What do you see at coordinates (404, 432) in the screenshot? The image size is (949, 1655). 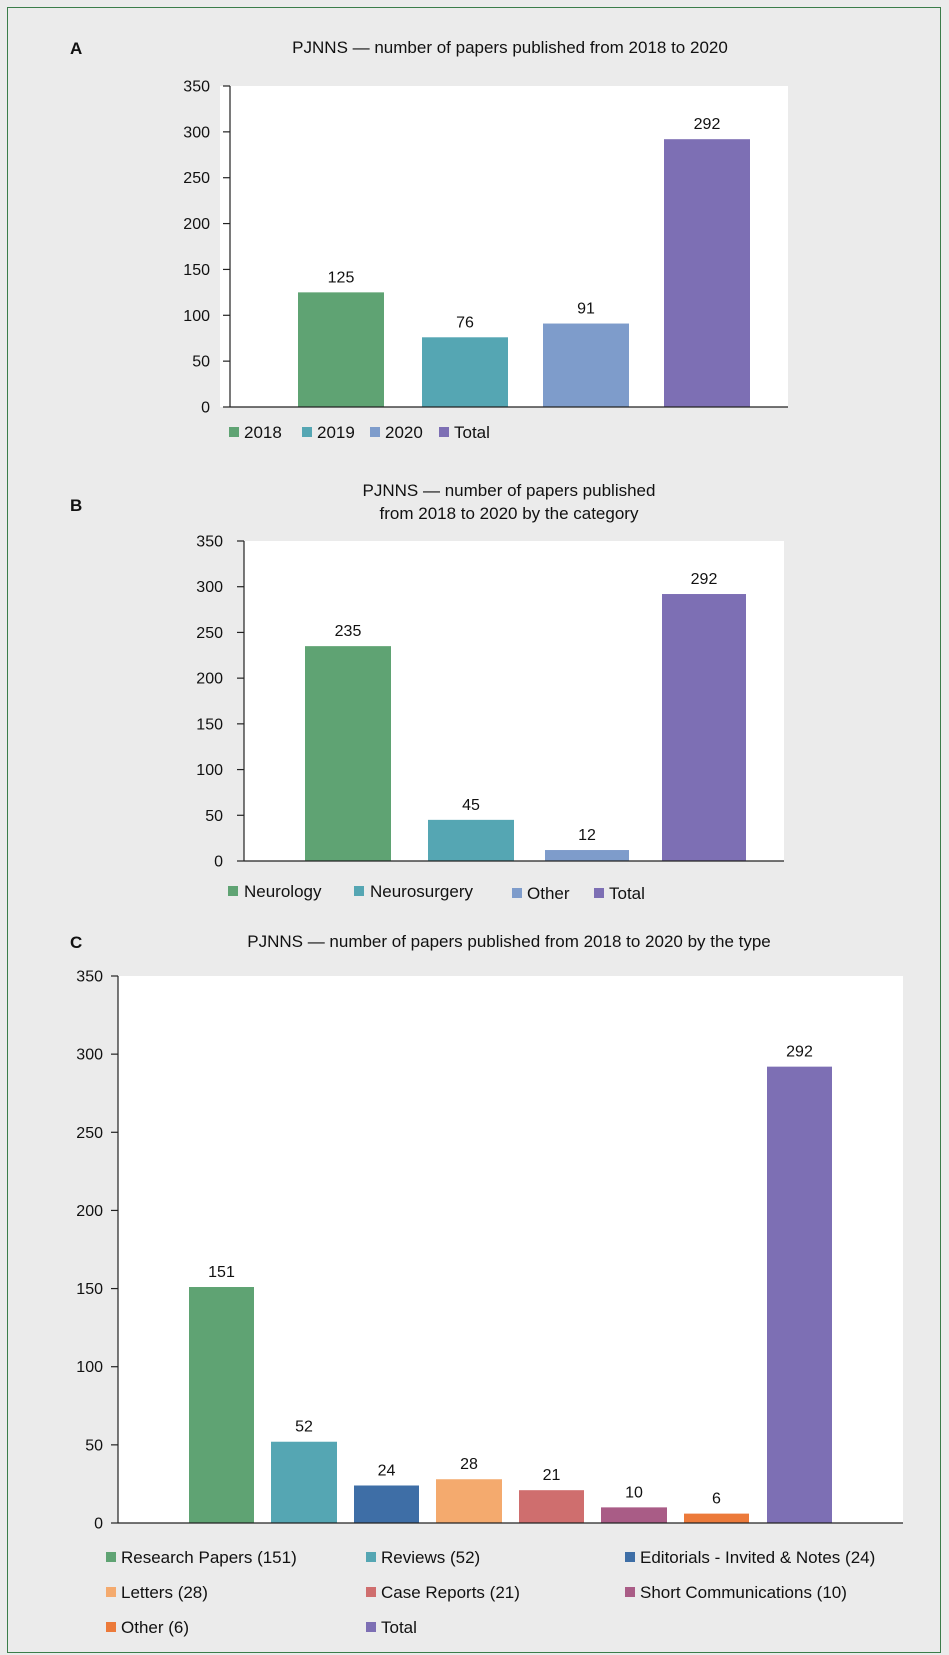 I see `legend-label: 2020` at bounding box center [404, 432].